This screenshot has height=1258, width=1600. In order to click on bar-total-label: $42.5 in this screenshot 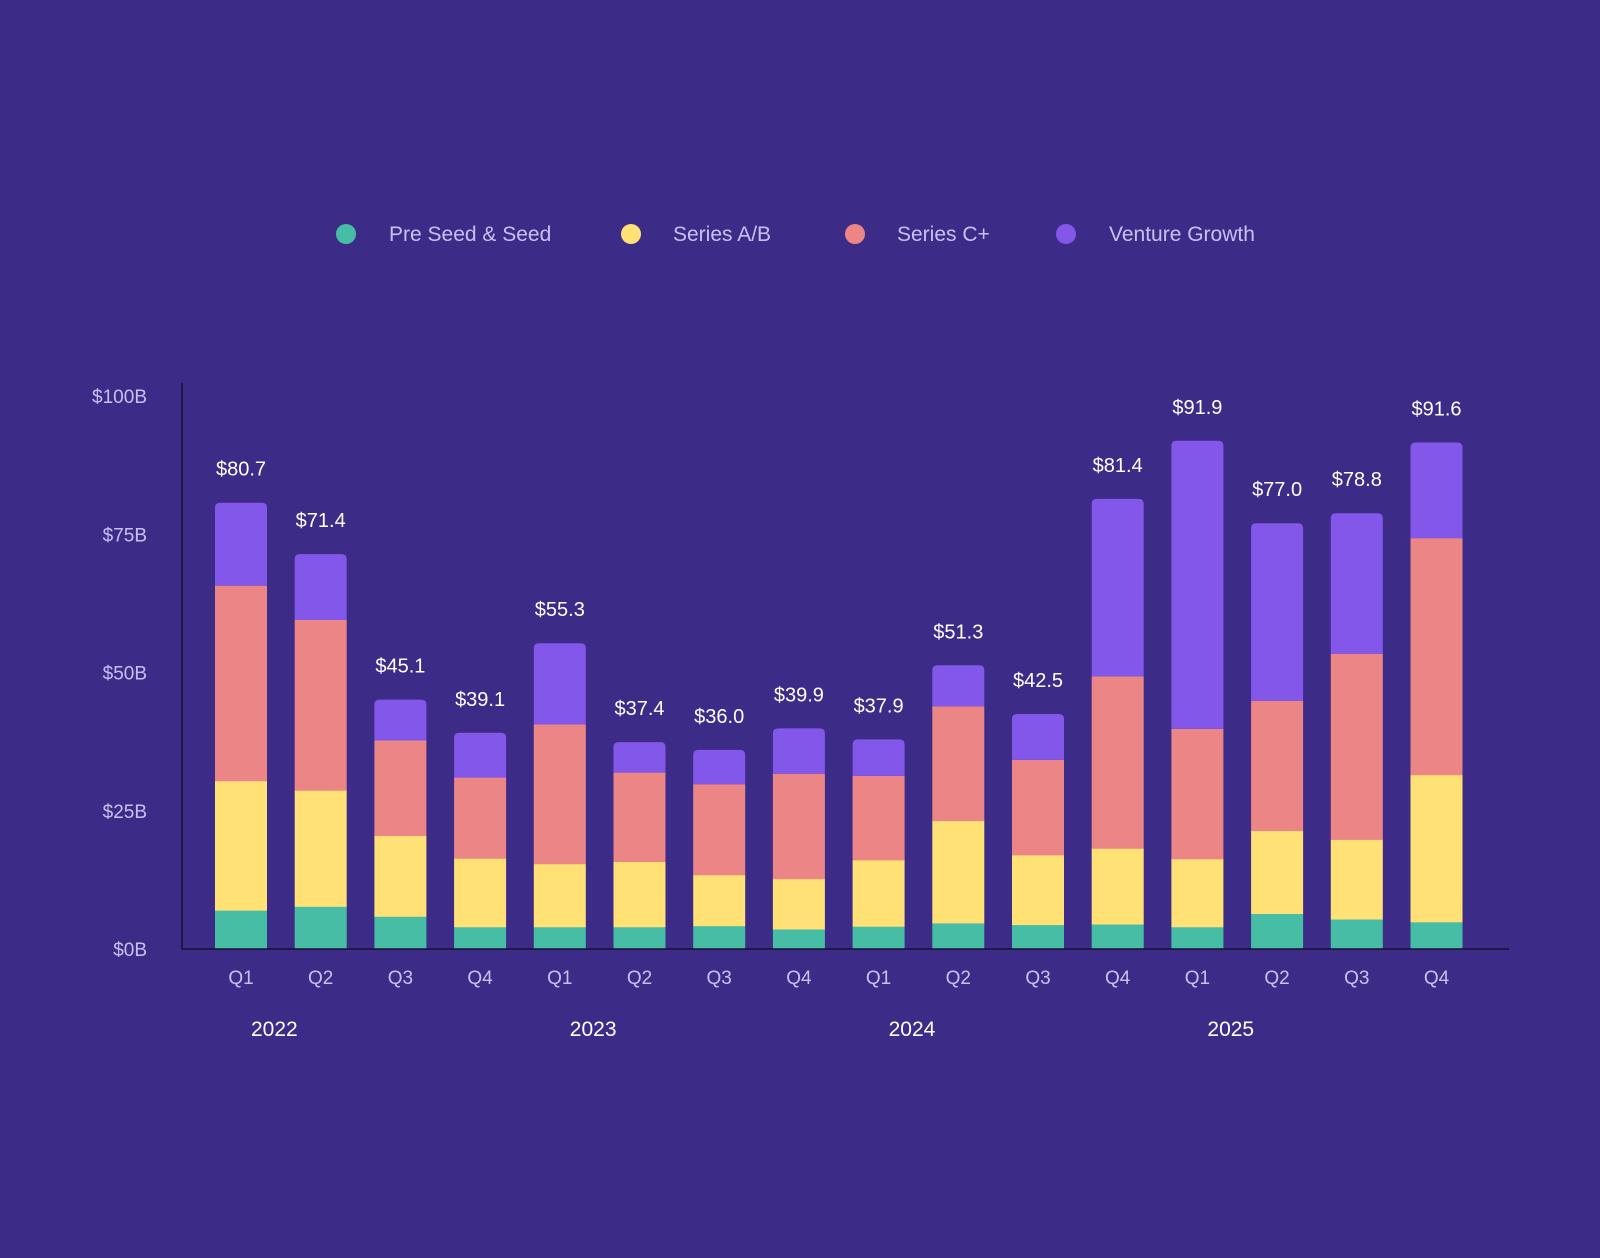, I will do `click(1038, 681)`.